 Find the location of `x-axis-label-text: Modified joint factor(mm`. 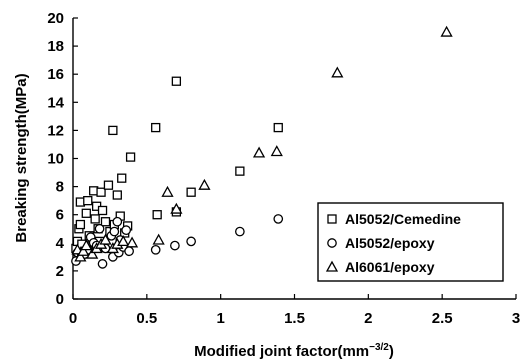

x-axis-label-text: Modified joint factor(mm is located at coordinates (281, 351).